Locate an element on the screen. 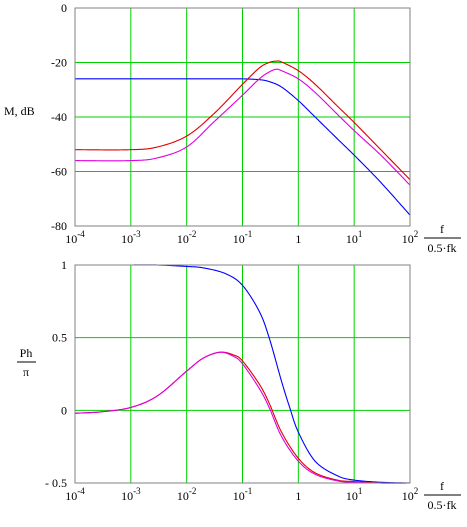 The width and height of the screenshot is (467, 527). magnitude-x-ticks: 10⁻⁴ 10⁻³ 10⁻² 10⁻¹ 1 10¹ 10² is located at coordinates (241, 237).